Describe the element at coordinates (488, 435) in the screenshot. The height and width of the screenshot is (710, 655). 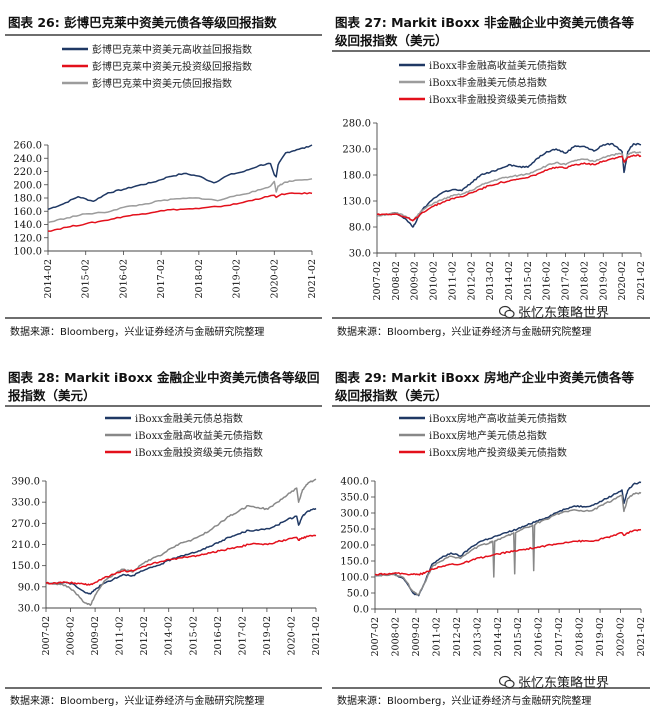
I see `legend-label: iBoxx房地产美元债总指数` at that location.